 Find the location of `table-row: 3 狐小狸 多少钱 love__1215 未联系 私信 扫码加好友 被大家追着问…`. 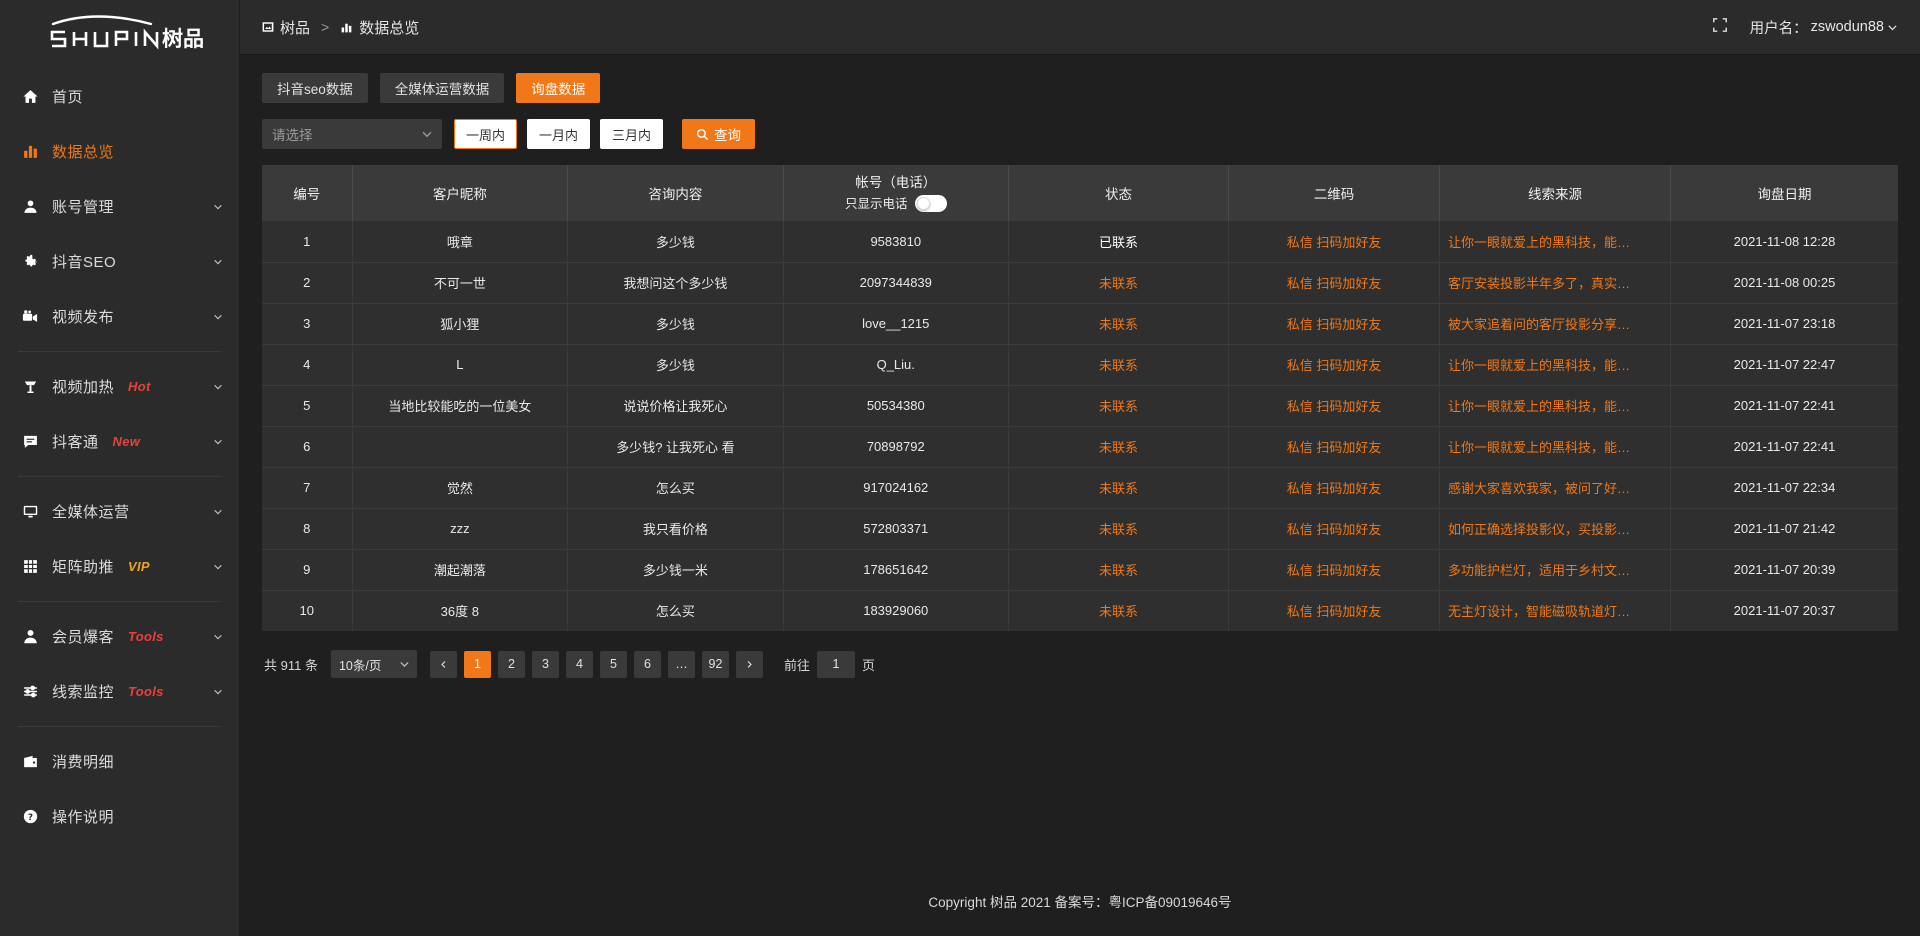

table-row: 3 狐小狸 多少钱 love__1215 未联系 私信 扫码加好友 被大家追着问… is located at coordinates (1080, 324).